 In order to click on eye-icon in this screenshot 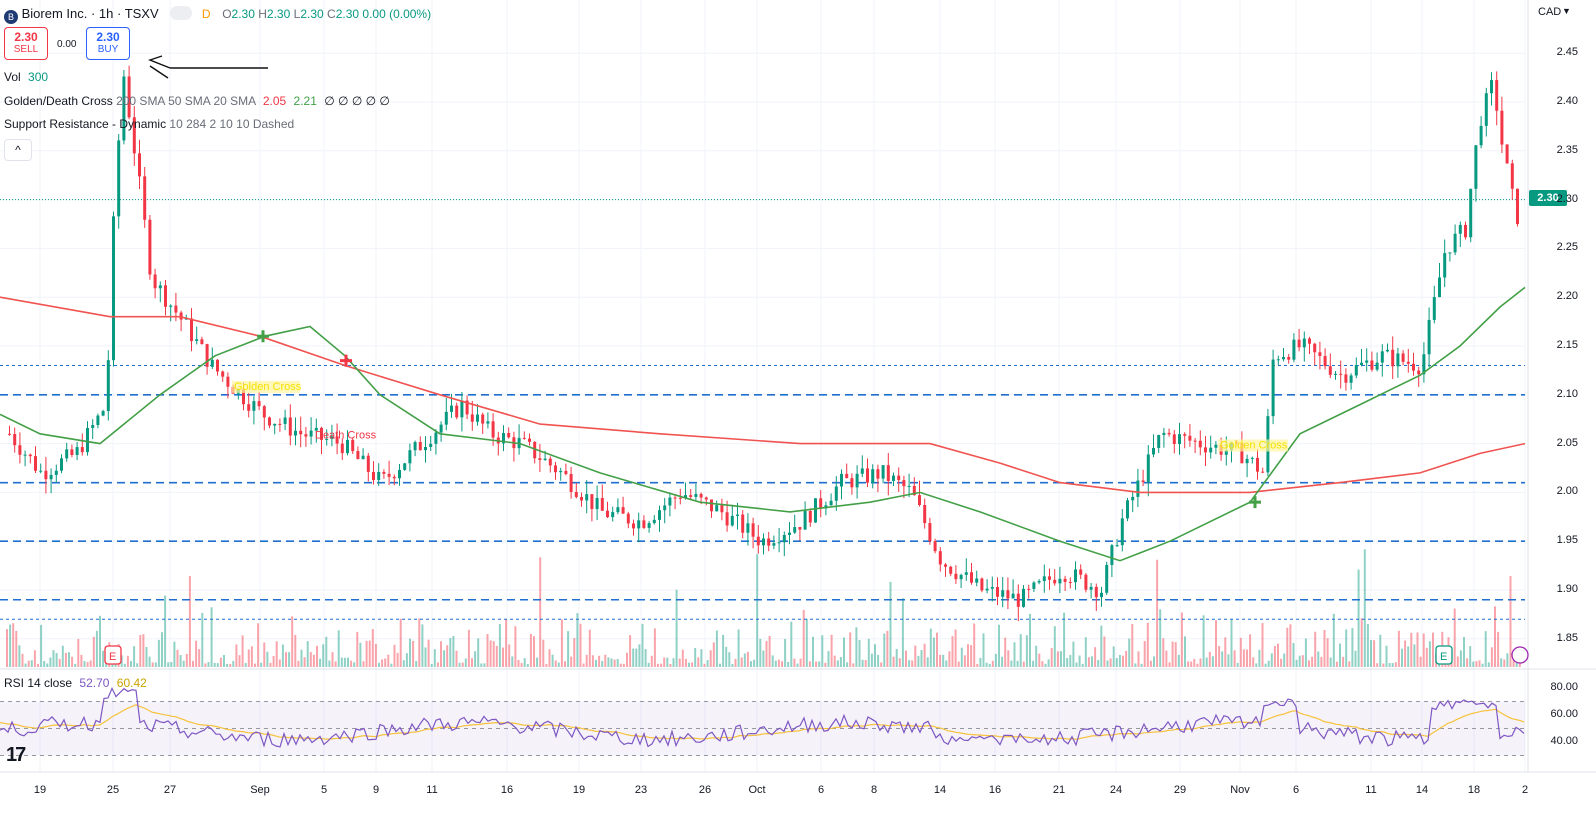, I will do `click(181, 13)`.